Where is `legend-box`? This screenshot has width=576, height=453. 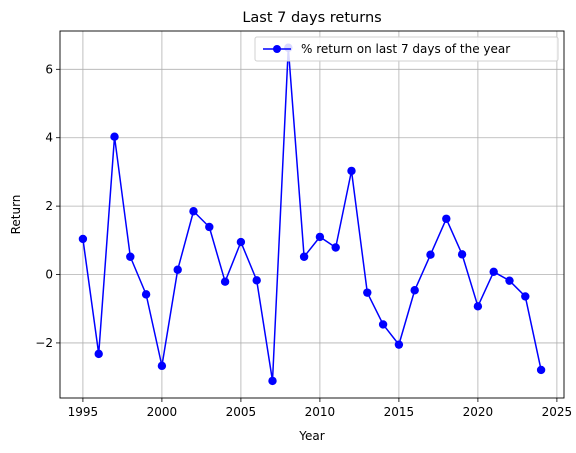
legend-box is located at coordinates (406, 49).